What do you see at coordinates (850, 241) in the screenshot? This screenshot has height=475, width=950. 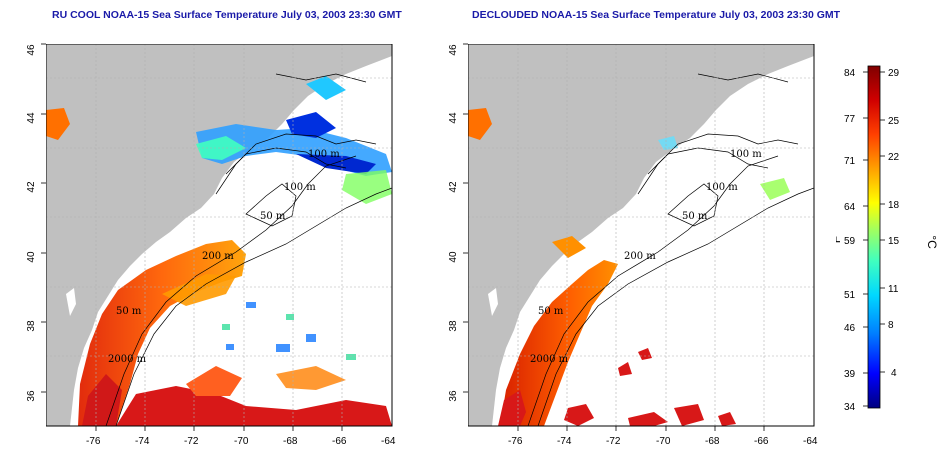 I see `fahrenheit-tick: 59` at bounding box center [850, 241].